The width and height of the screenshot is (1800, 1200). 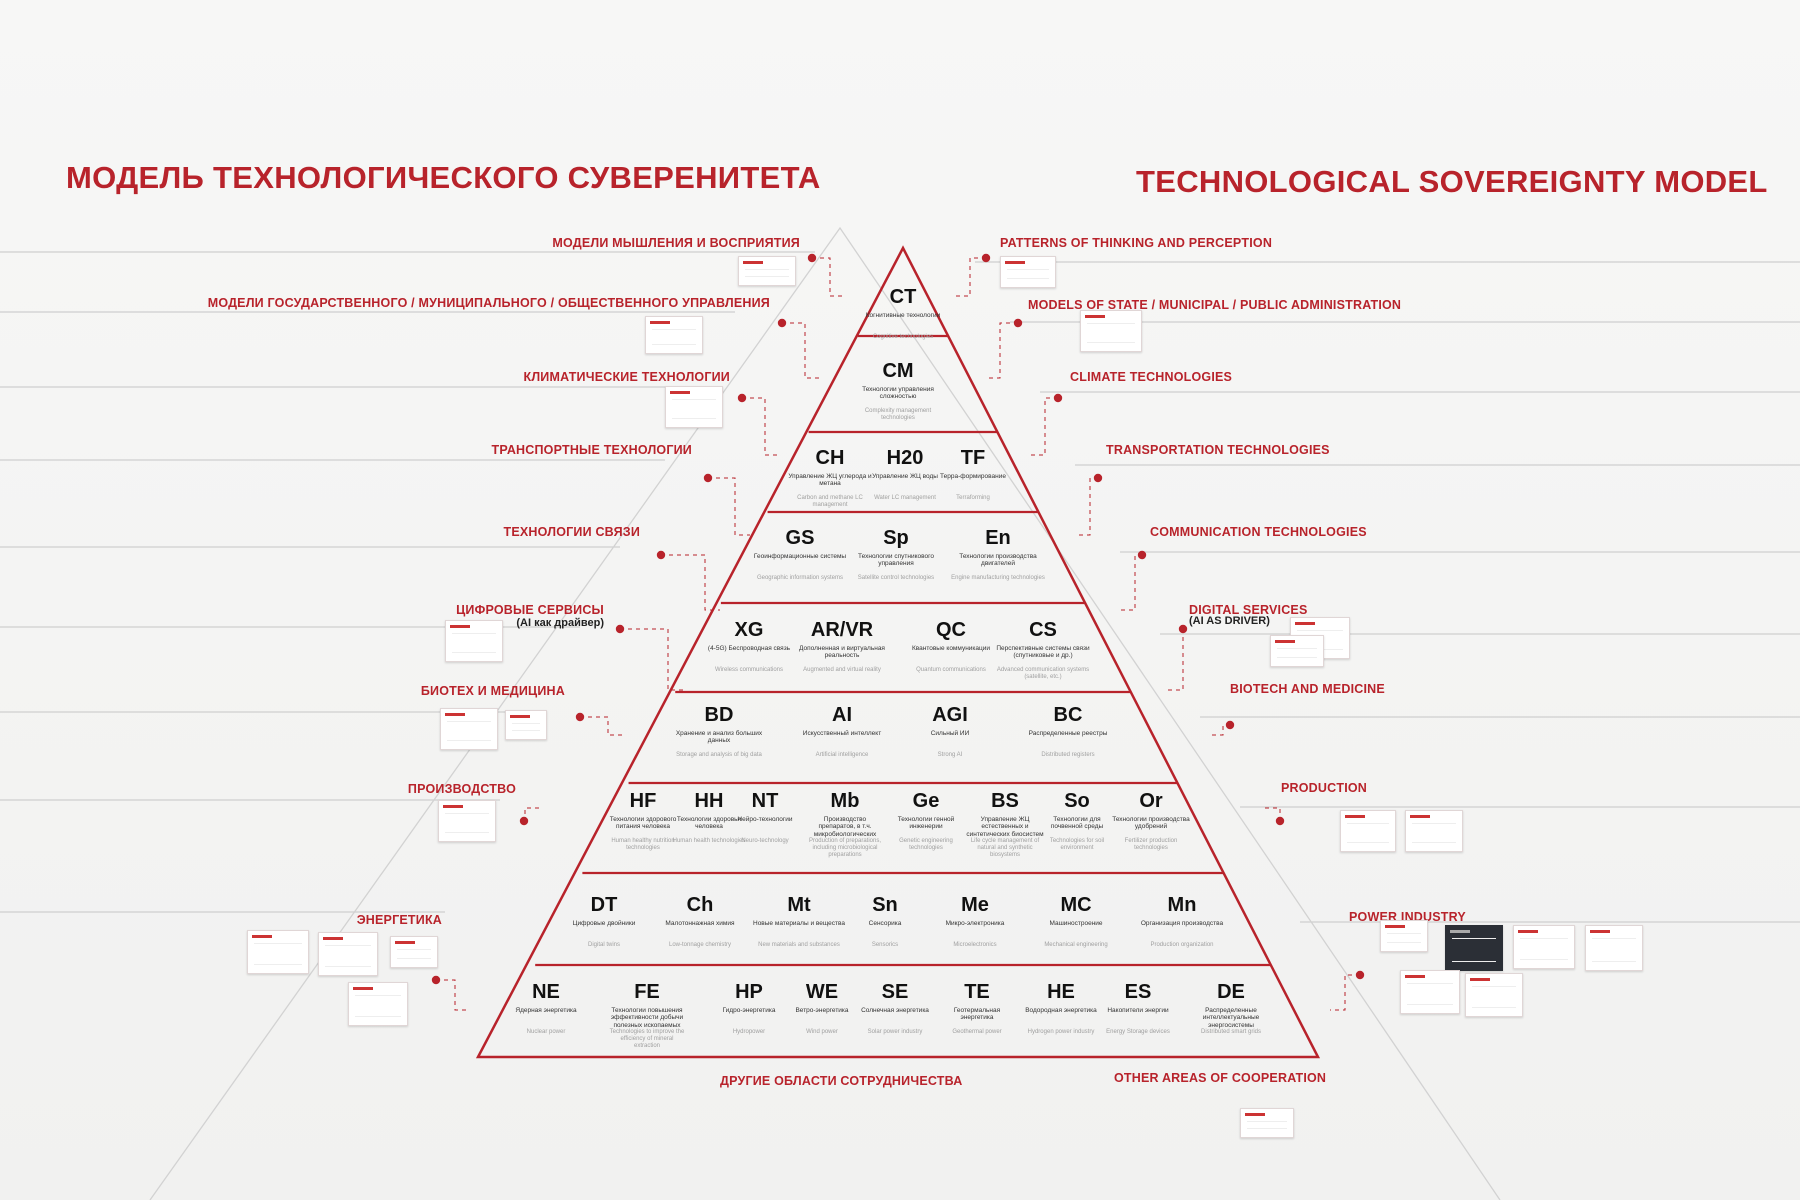 What do you see at coordinates (1151, 823) in the screenshot?
I see `tech-name-ru: Технологии производства удобрений` at bounding box center [1151, 823].